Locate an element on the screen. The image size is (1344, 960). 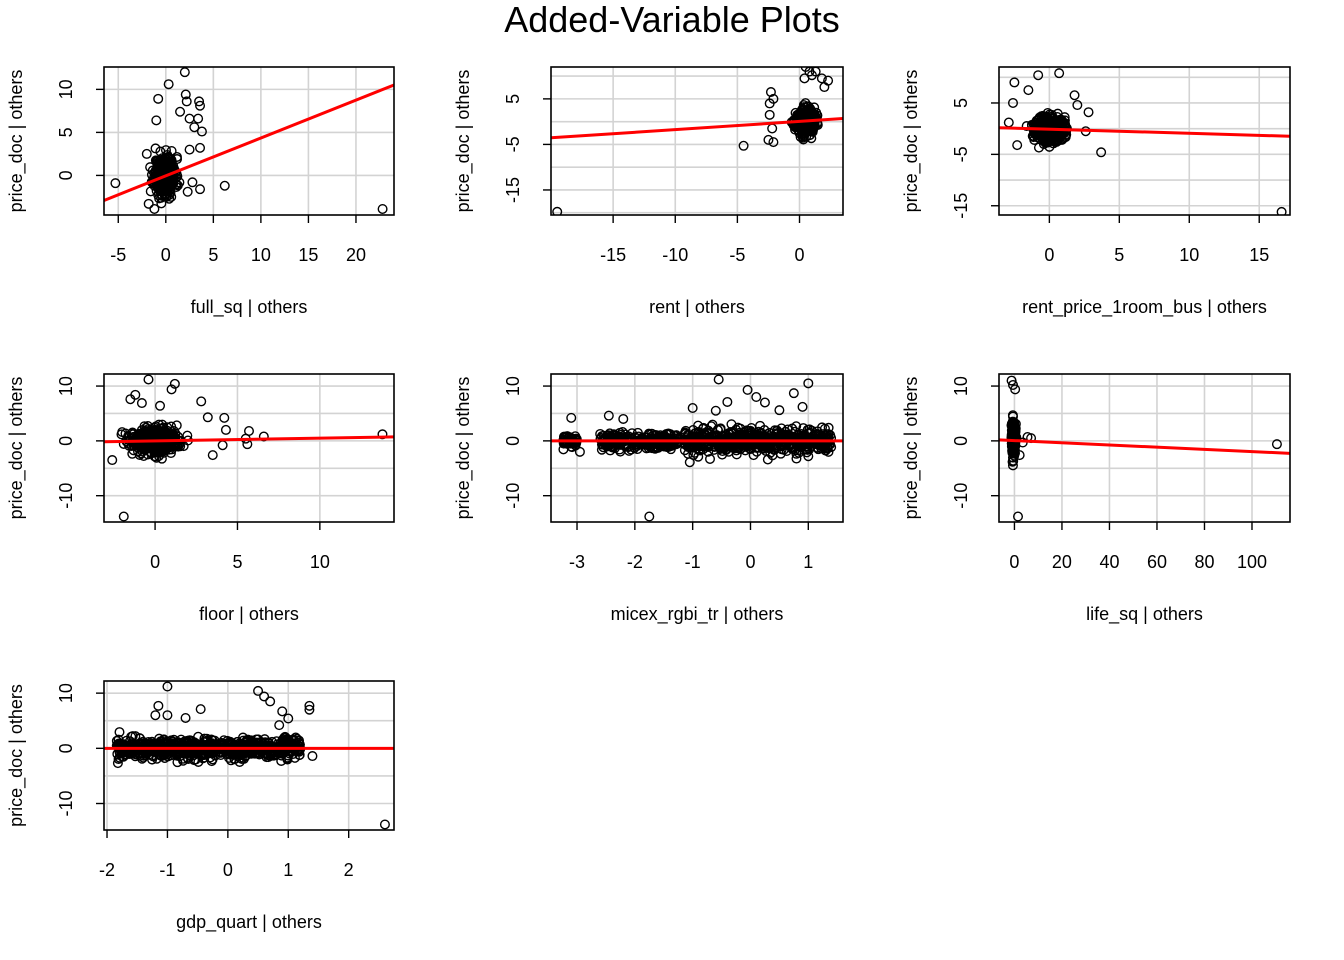
y-tick-label: 10 is located at coordinates (66, 693).